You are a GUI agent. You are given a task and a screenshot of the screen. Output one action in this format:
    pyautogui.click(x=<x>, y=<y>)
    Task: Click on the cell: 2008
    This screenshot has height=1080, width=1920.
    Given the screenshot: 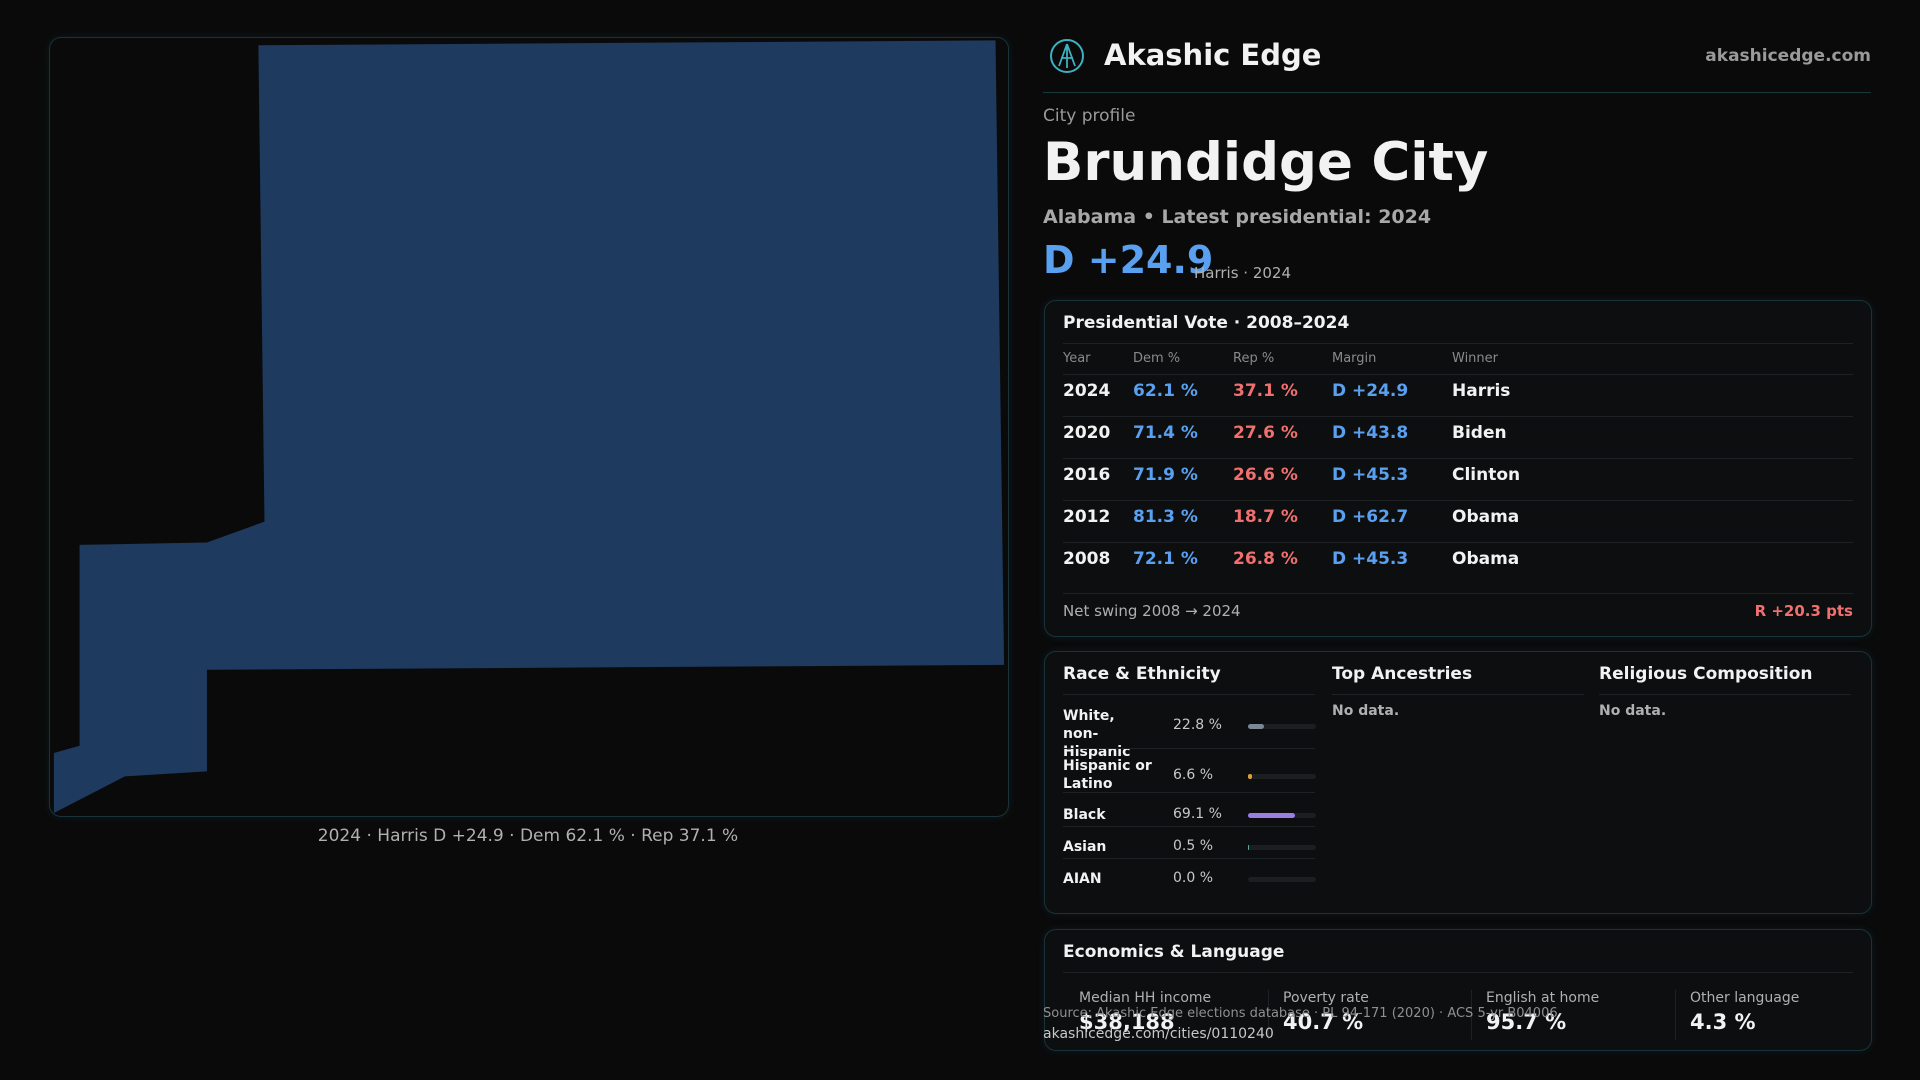 What is the action you would take?
    pyautogui.click(x=1087, y=559)
    